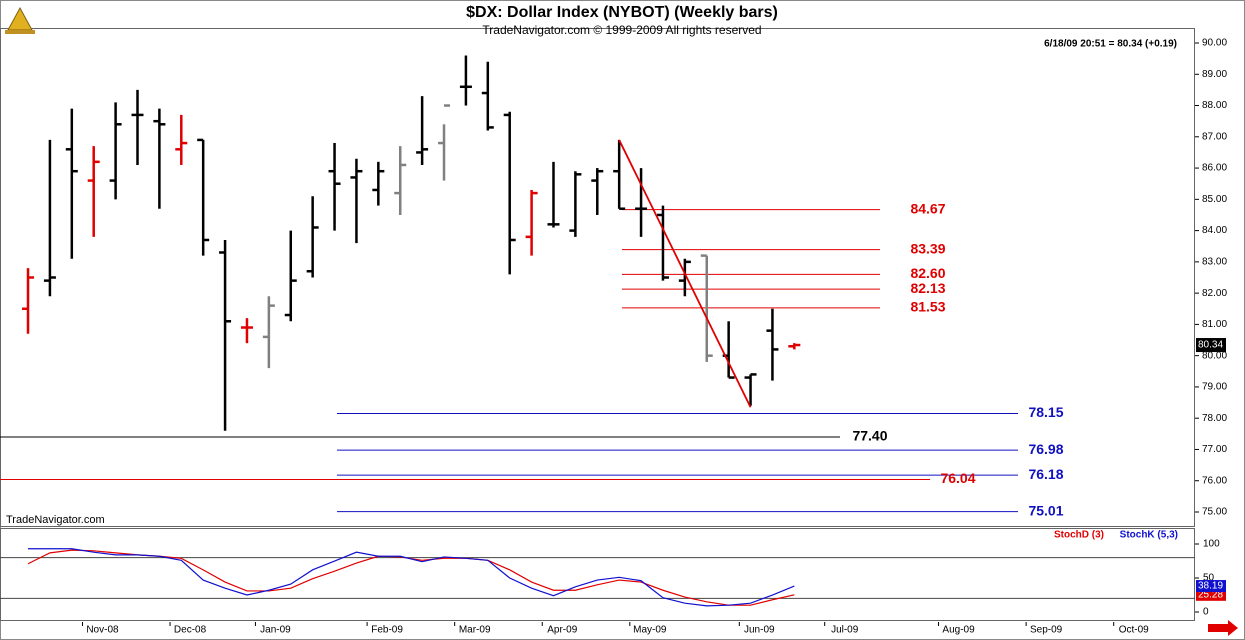 The height and width of the screenshot is (640, 1245). Describe the element at coordinates (1214, 449) in the screenshot. I see `y-tick-label: 77.00` at that location.